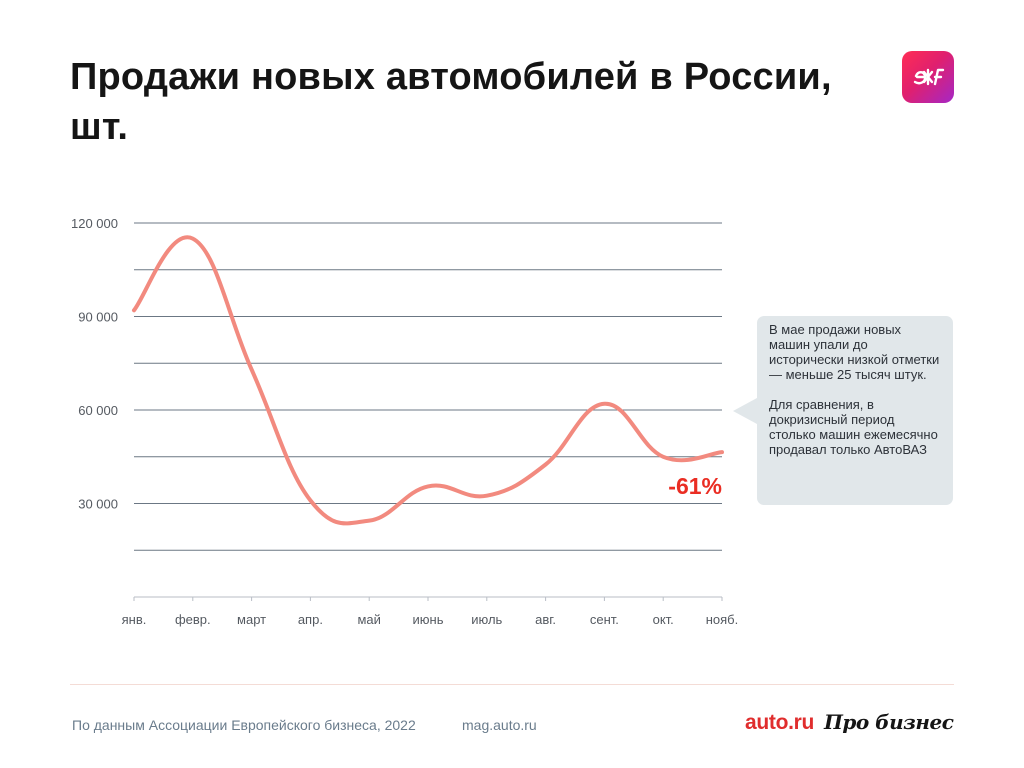  What do you see at coordinates (663, 619) in the screenshot?
I see `x-tick-label: окт.` at bounding box center [663, 619].